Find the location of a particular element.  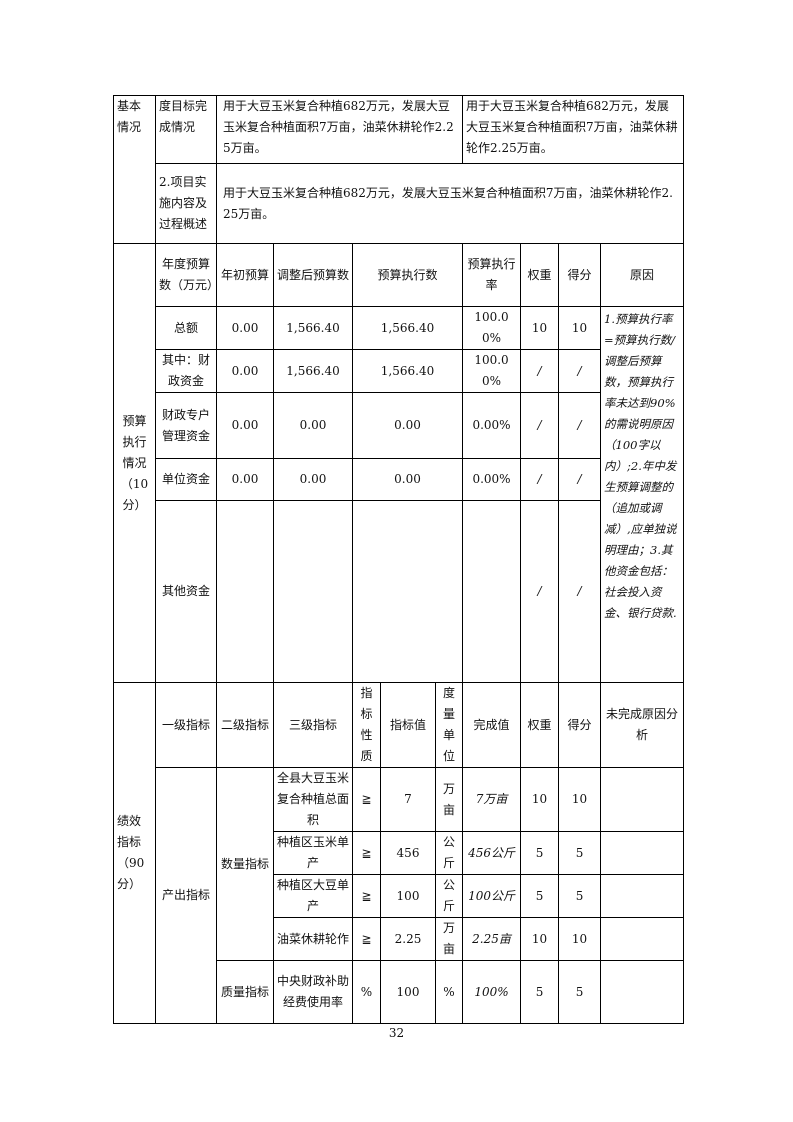

performance-header: 指标值 is located at coordinates (408, 725).